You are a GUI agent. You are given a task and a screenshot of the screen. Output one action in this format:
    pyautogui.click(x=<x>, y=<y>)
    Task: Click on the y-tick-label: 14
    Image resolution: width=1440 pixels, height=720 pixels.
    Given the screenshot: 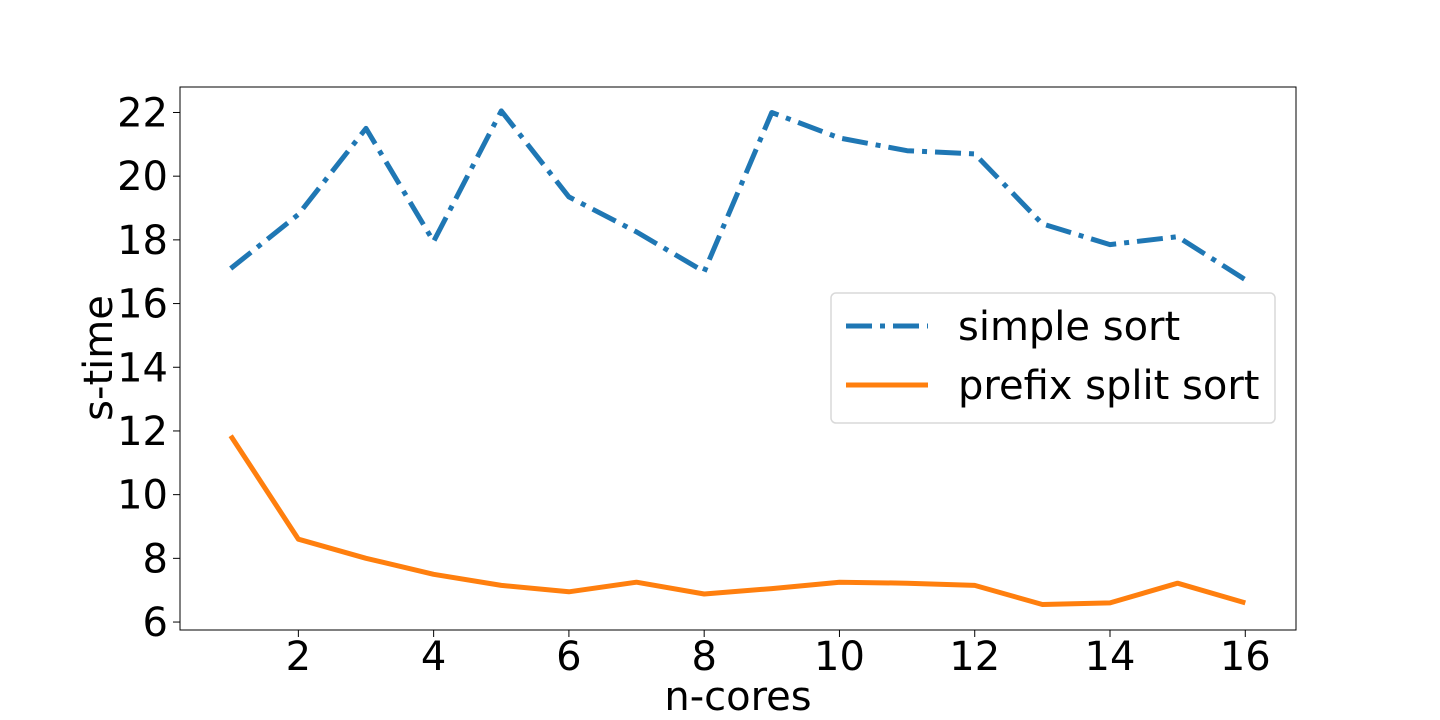 What is the action you would take?
    pyautogui.click(x=142, y=368)
    